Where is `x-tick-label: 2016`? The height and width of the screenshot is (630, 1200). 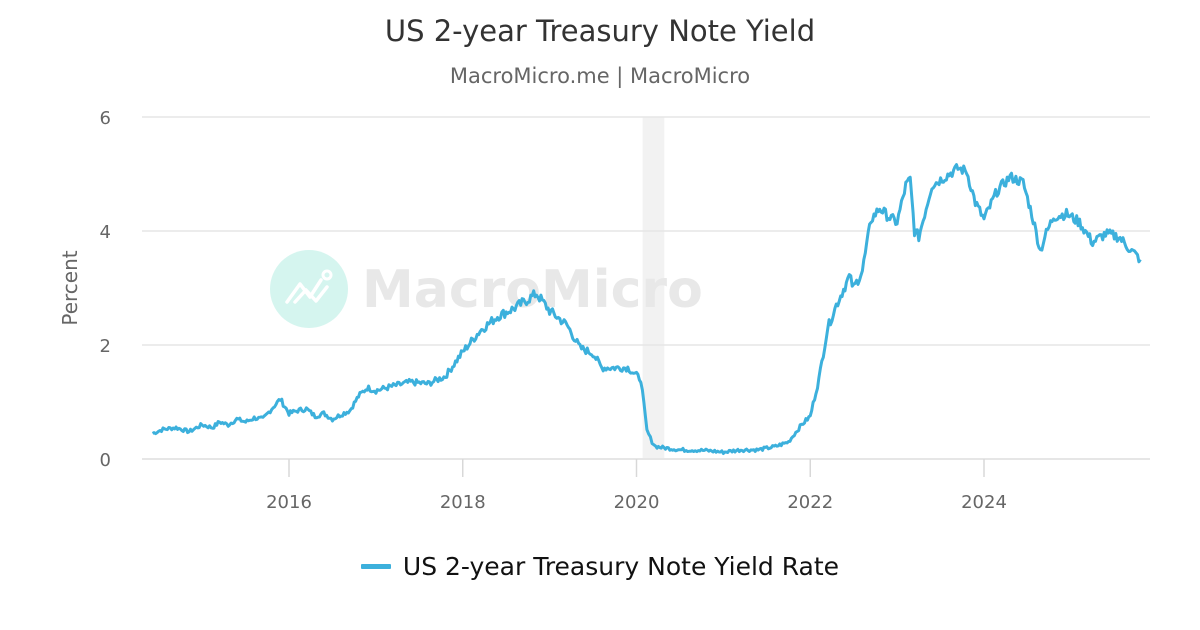 x-tick-label: 2016 is located at coordinates (289, 502).